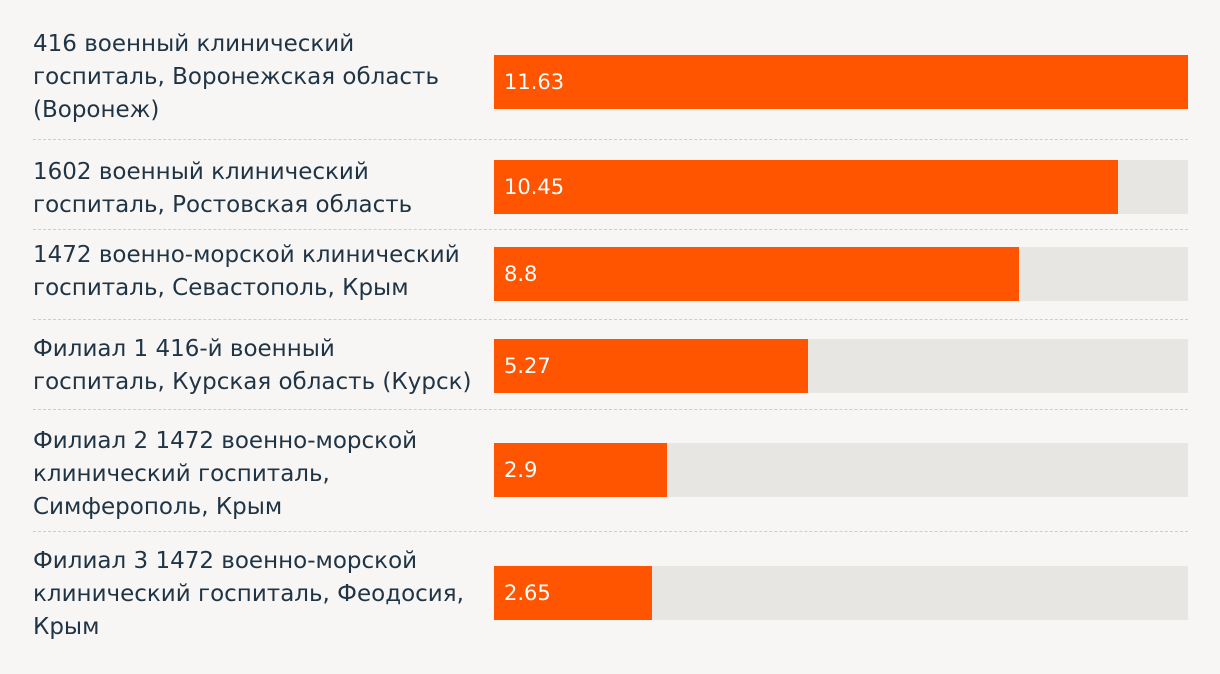 The width and height of the screenshot is (1220, 674). What do you see at coordinates (841, 366) in the screenshot?
I see `bar-track: 5.27` at bounding box center [841, 366].